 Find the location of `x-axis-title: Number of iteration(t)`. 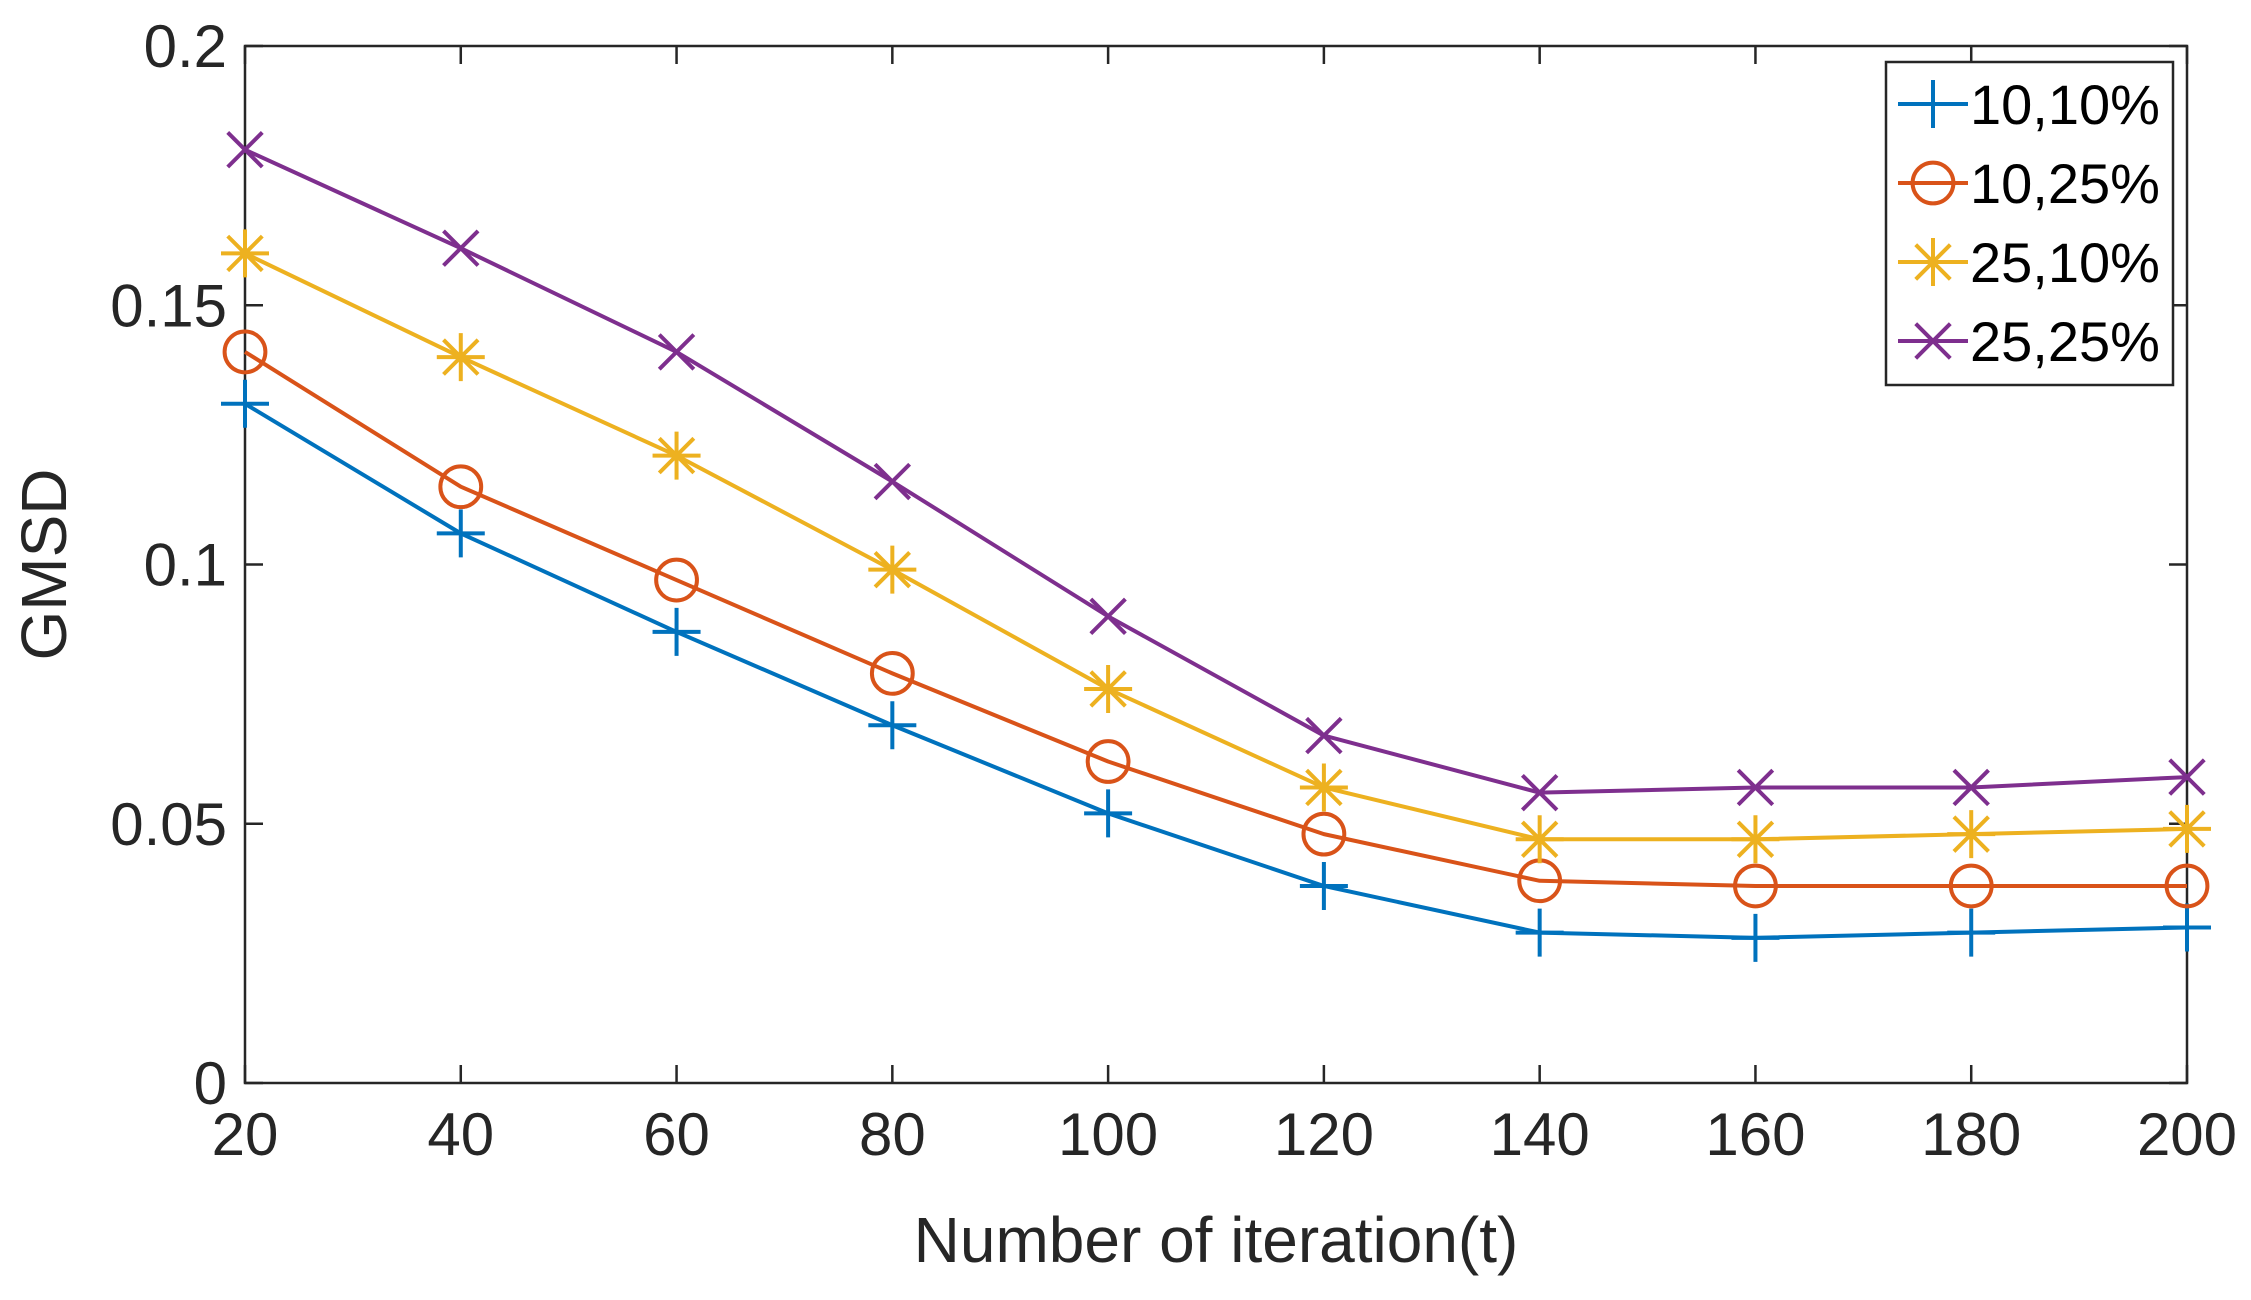

x-axis-title: Number of iteration(t) is located at coordinates (1216, 1240).